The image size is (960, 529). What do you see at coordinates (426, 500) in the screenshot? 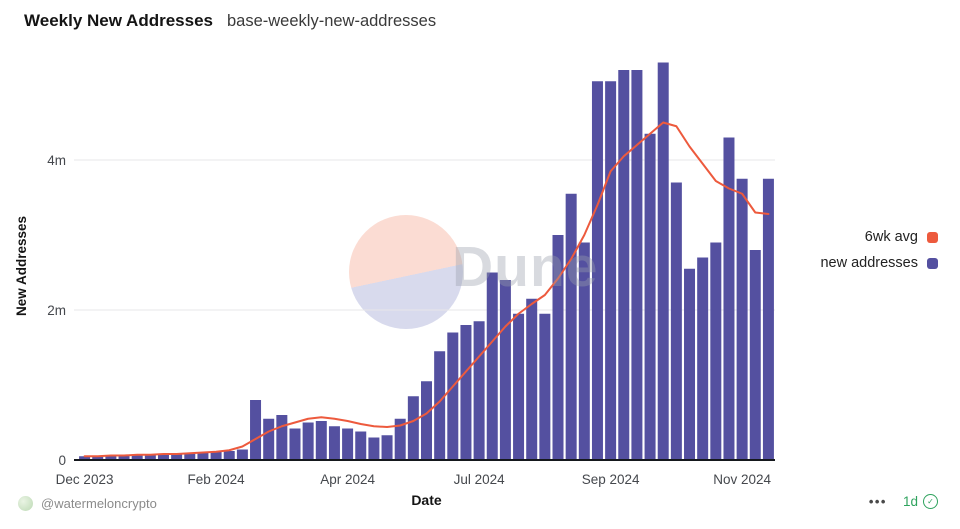
I see `x-axis-title: Date` at bounding box center [426, 500].